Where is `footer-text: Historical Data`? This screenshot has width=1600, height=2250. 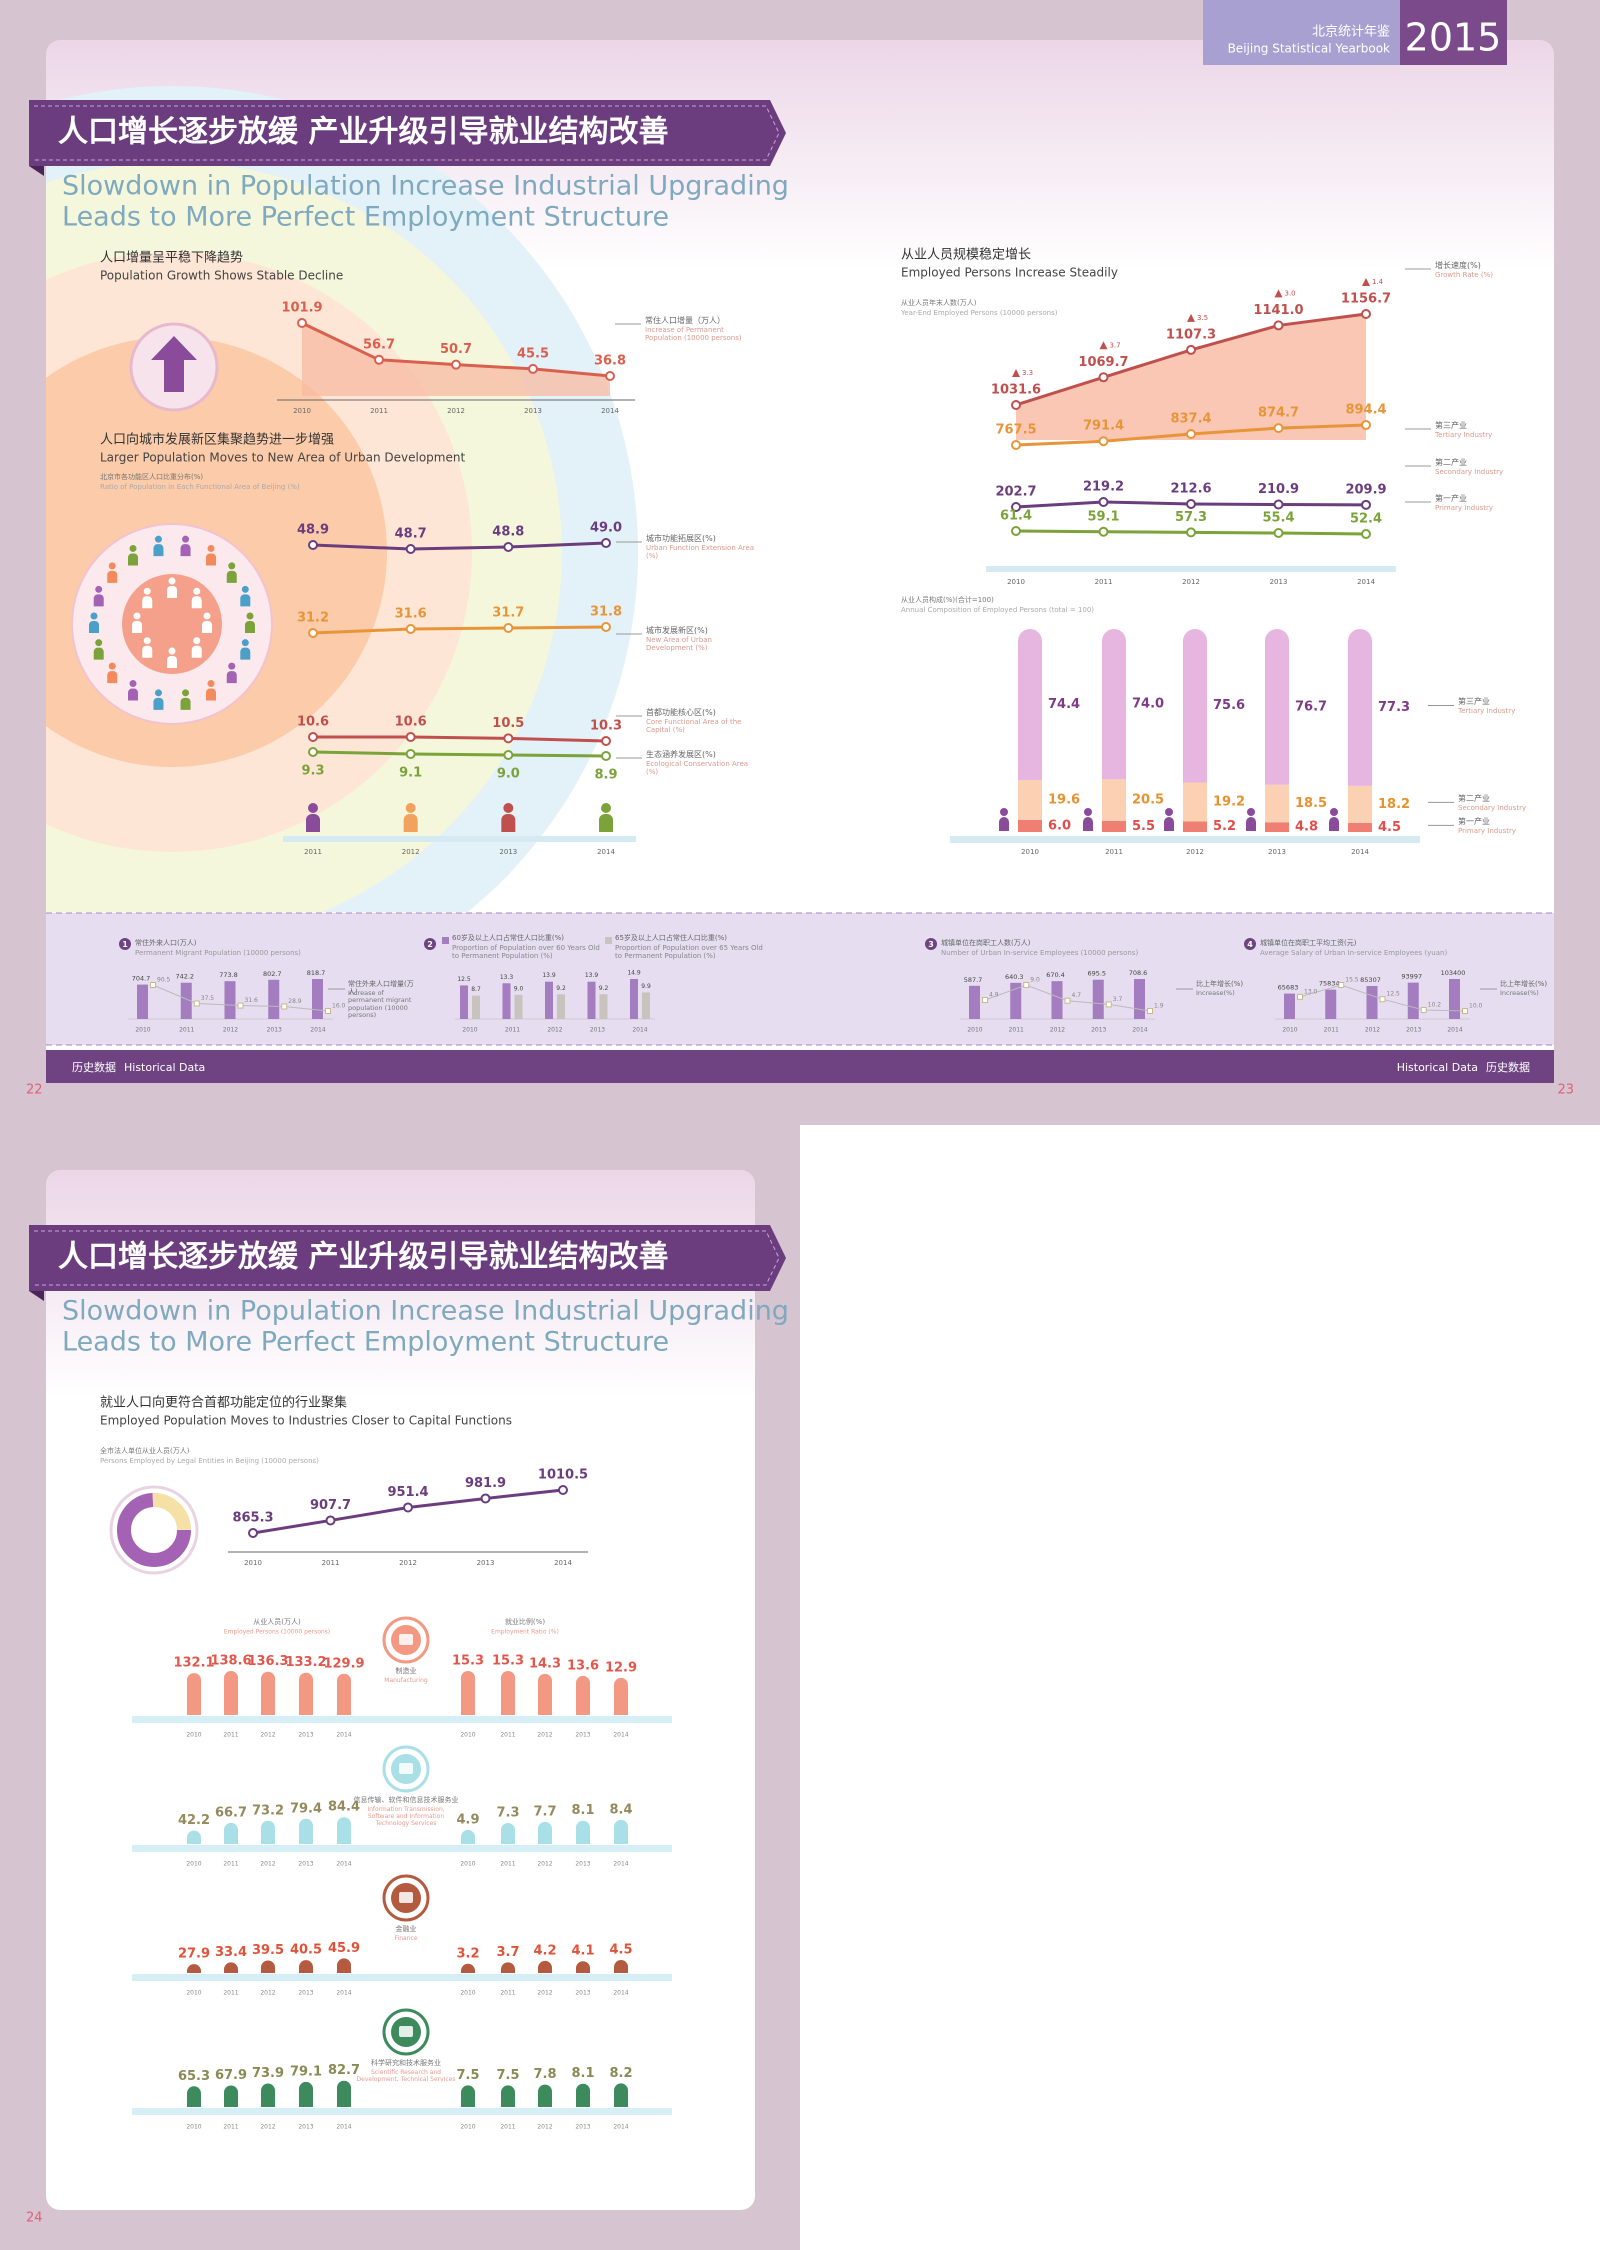 footer-text: Historical Data is located at coordinates (1437, 1067).